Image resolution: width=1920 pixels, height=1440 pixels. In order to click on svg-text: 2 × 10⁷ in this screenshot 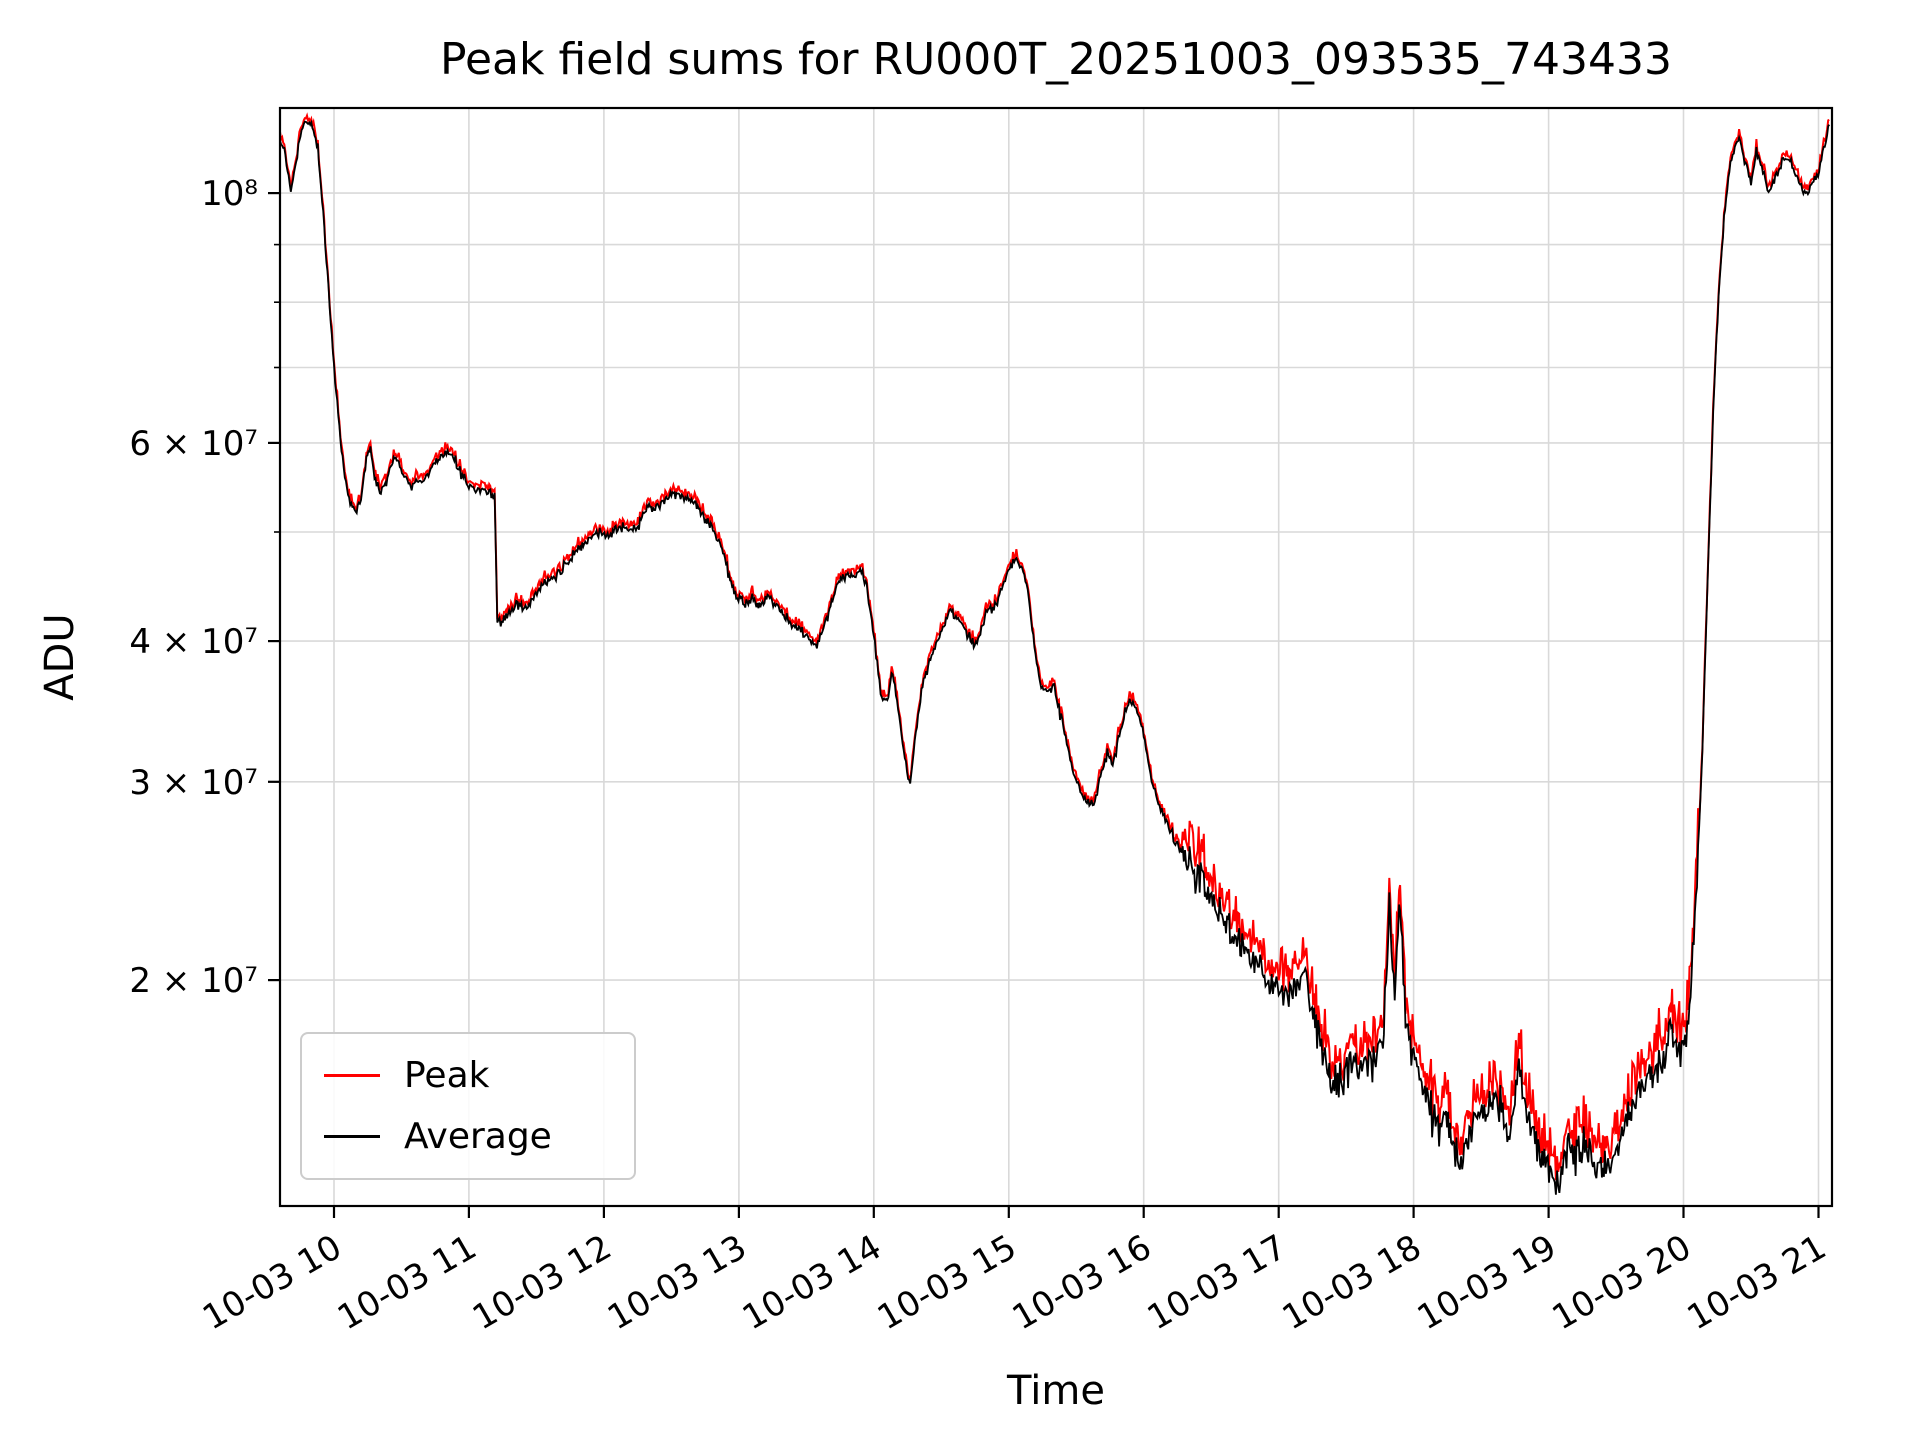, I will do `click(193, 981)`.